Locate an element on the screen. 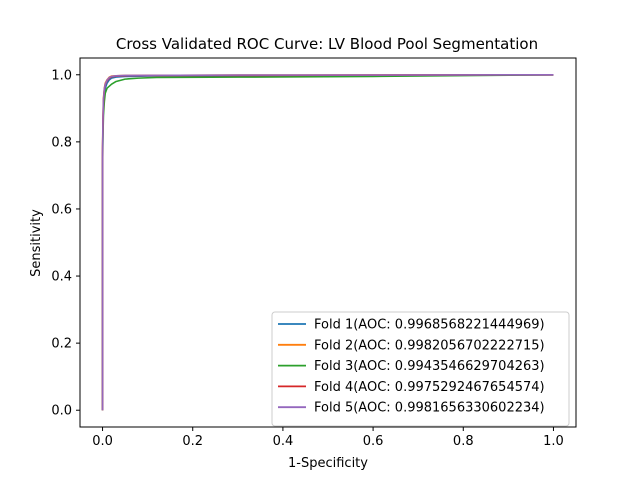 The image size is (640, 480). y-tick-label: 0.0 is located at coordinates (61, 411).